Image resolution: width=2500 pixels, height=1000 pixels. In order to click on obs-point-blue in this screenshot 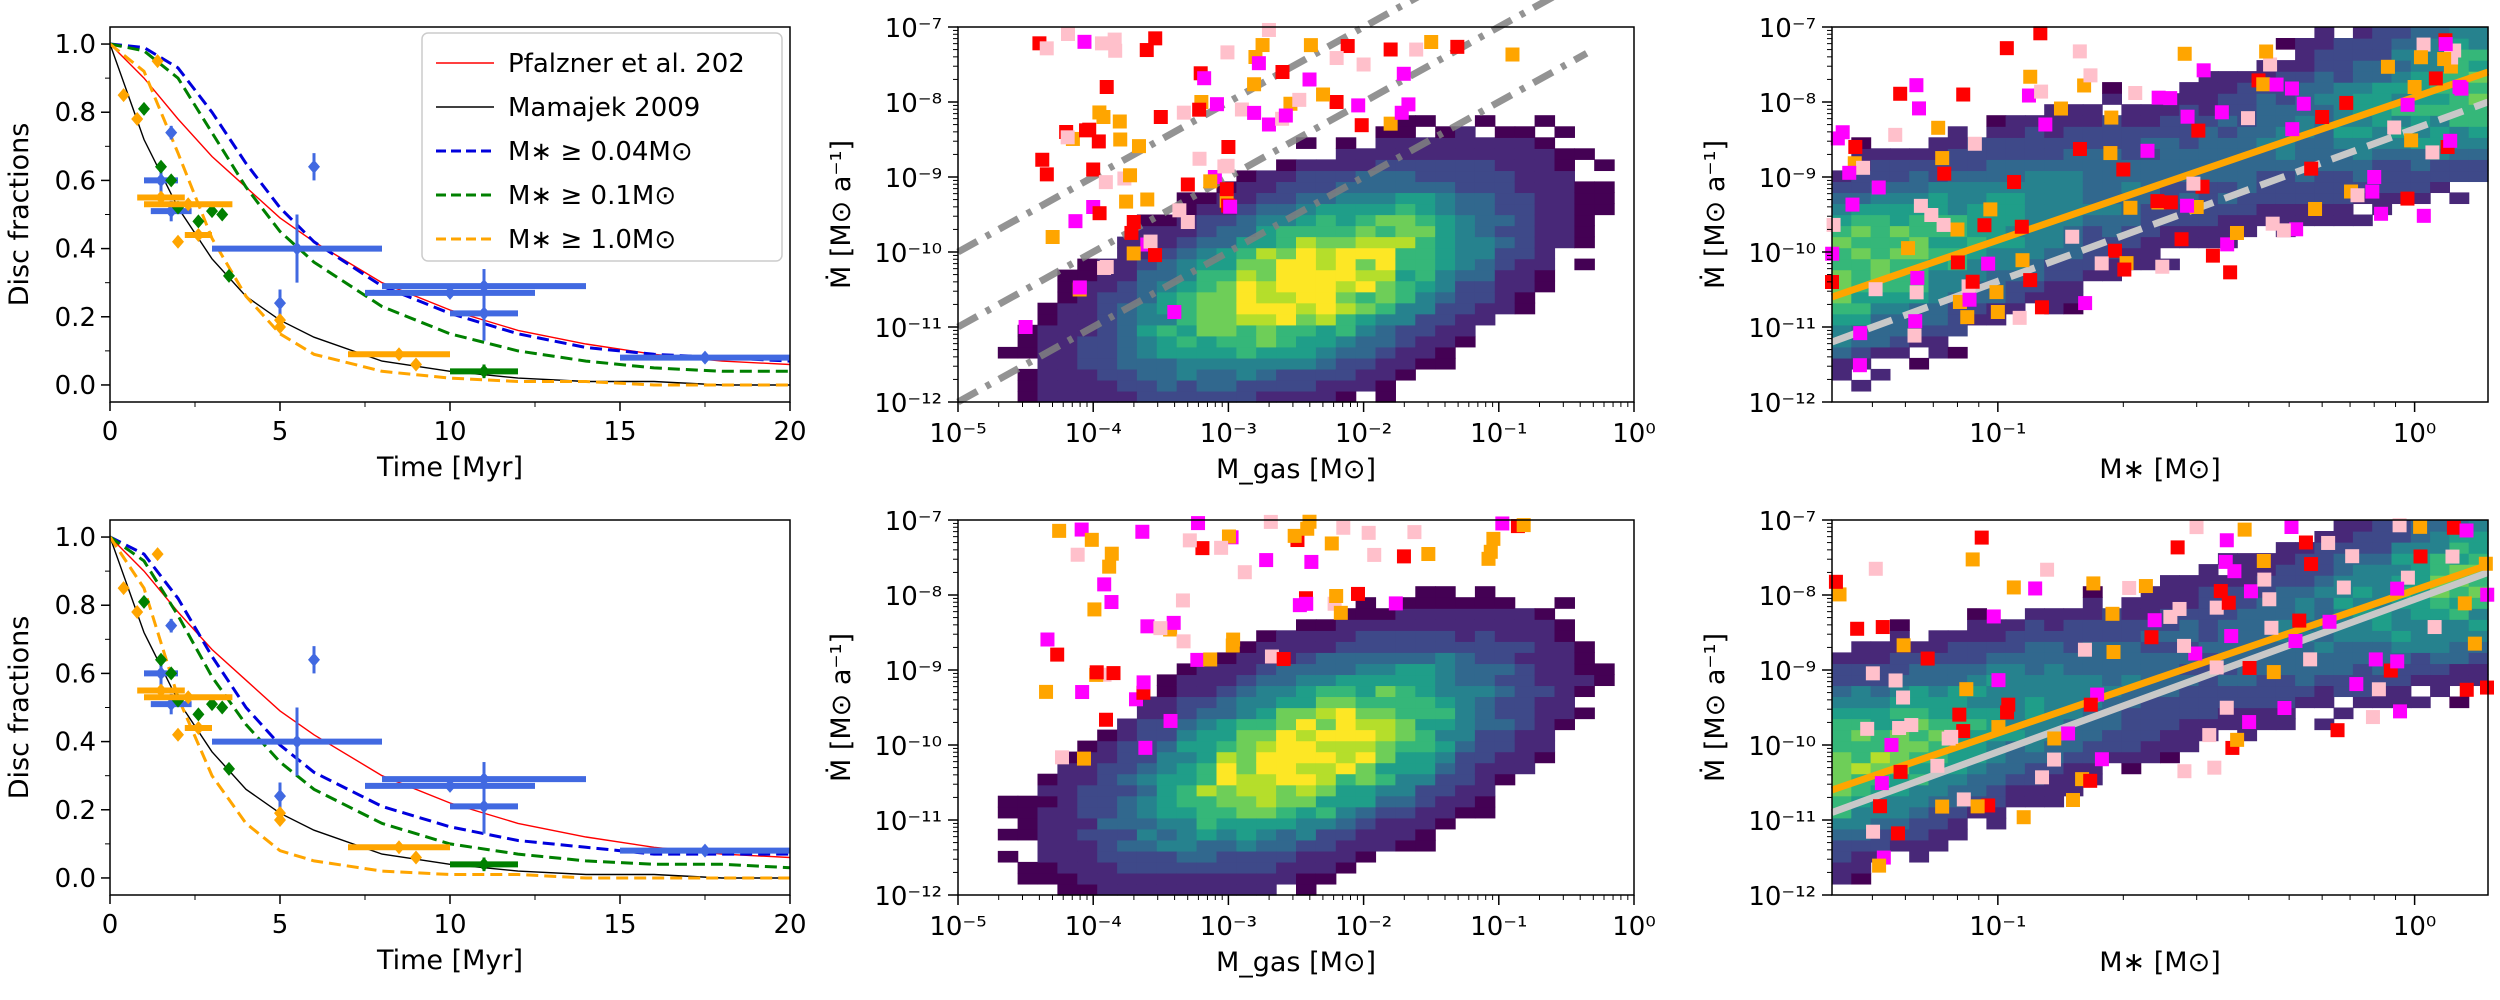, I will do `click(484, 313)`.